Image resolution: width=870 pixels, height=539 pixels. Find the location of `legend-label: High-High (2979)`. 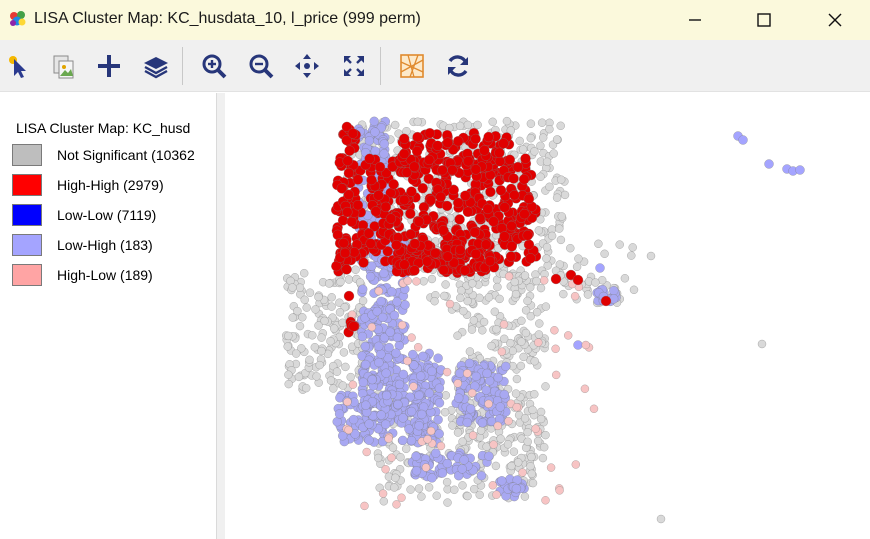

legend-label: High-High (2979) is located at coordinates (110, 185).